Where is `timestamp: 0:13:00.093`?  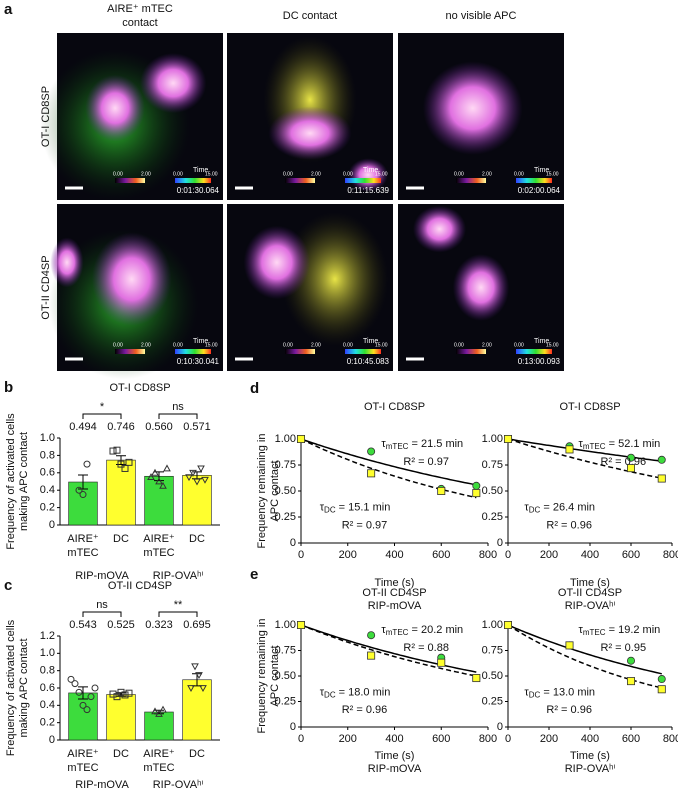
timestamp: 0:13:00.093 is located at coordinates (539, 361).